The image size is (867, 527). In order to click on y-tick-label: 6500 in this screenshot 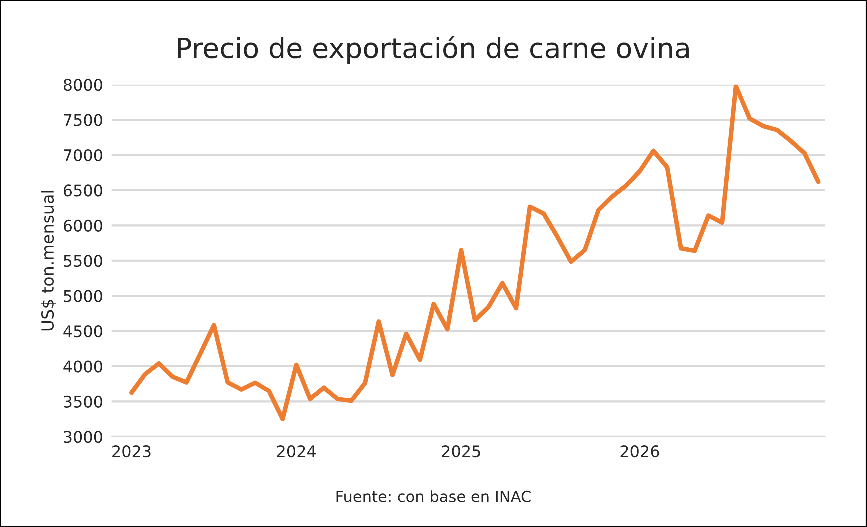, I will do `click(83, 190)`.